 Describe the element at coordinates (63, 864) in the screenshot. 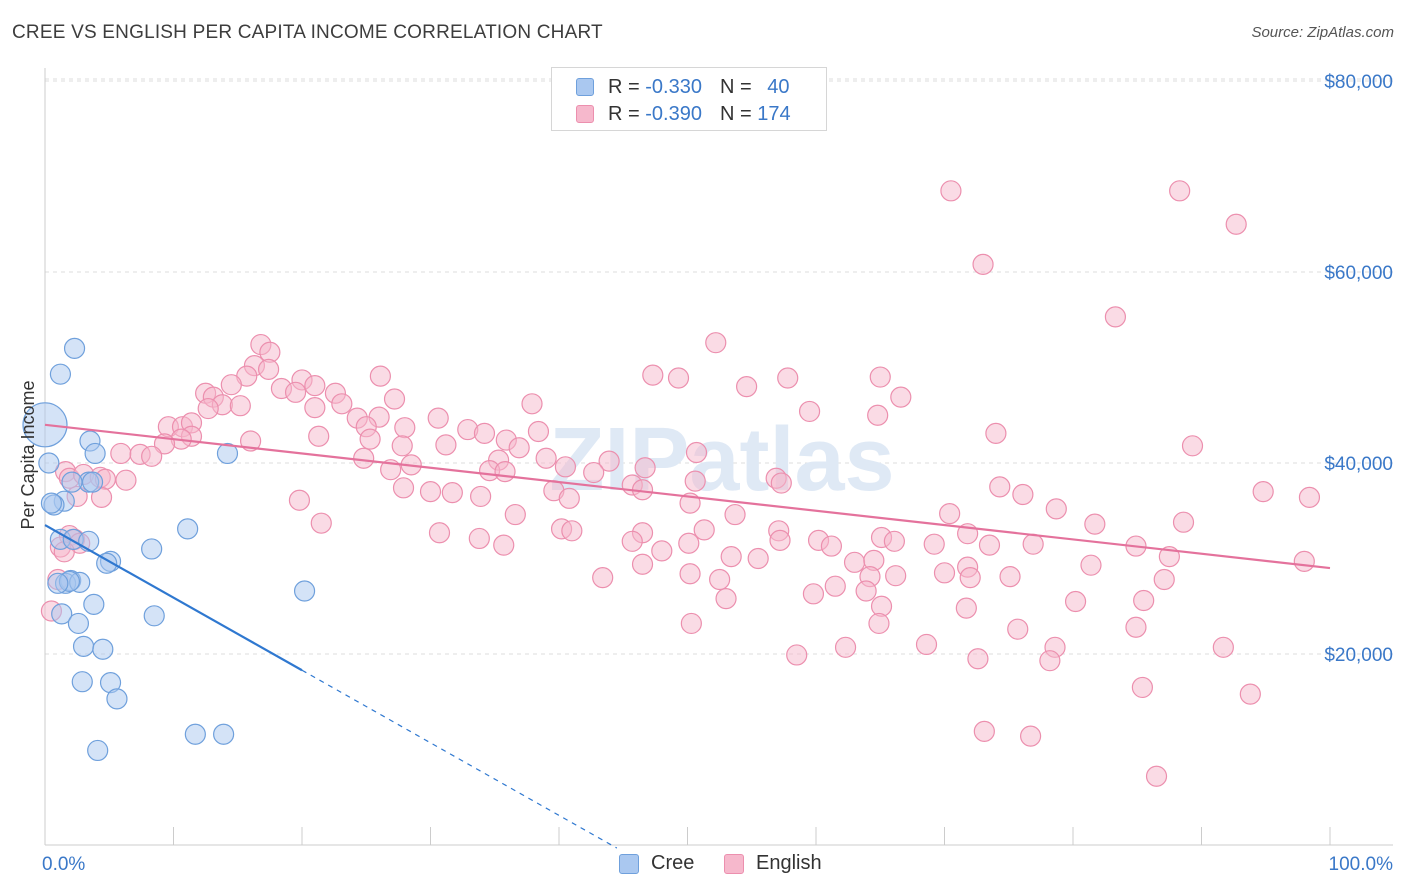

I see `x-tick-label-min: 0.0%` at that location.